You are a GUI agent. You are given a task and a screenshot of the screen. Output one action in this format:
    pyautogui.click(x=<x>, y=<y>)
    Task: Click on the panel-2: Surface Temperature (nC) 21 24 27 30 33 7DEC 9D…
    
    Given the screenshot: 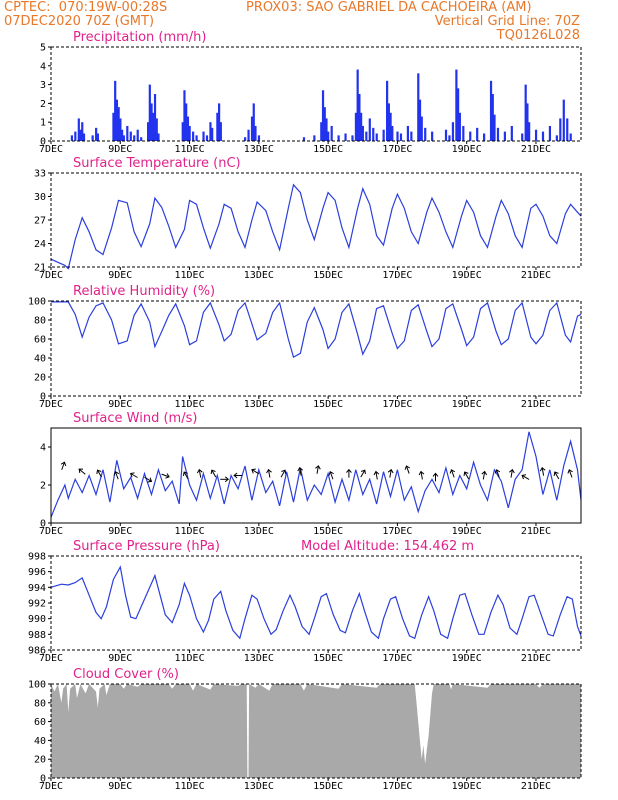 What is the action you would take?
    pyautogui.click(x=308, y=218)
    